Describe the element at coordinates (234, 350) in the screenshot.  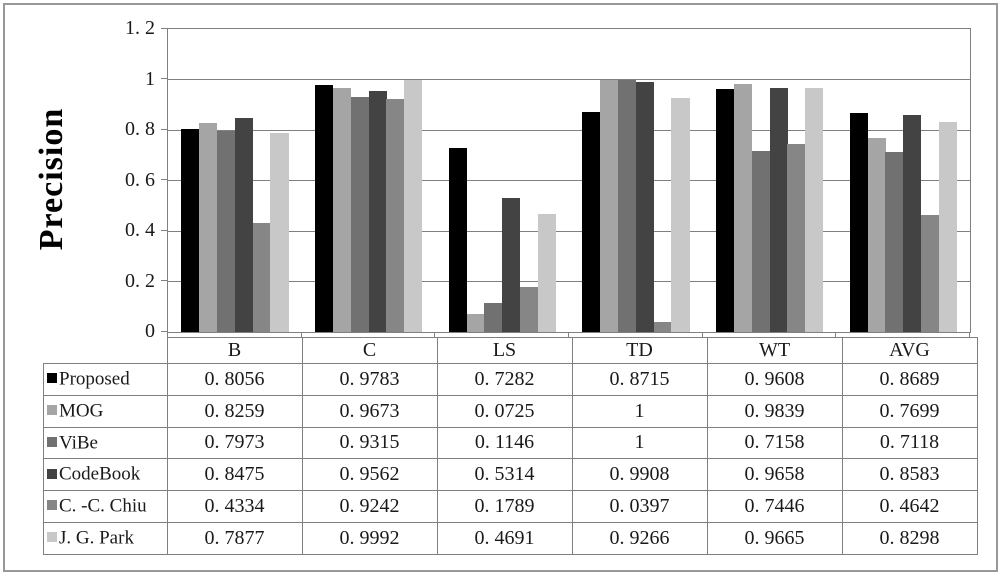
I see `table-header-cell-b: B` at that location.